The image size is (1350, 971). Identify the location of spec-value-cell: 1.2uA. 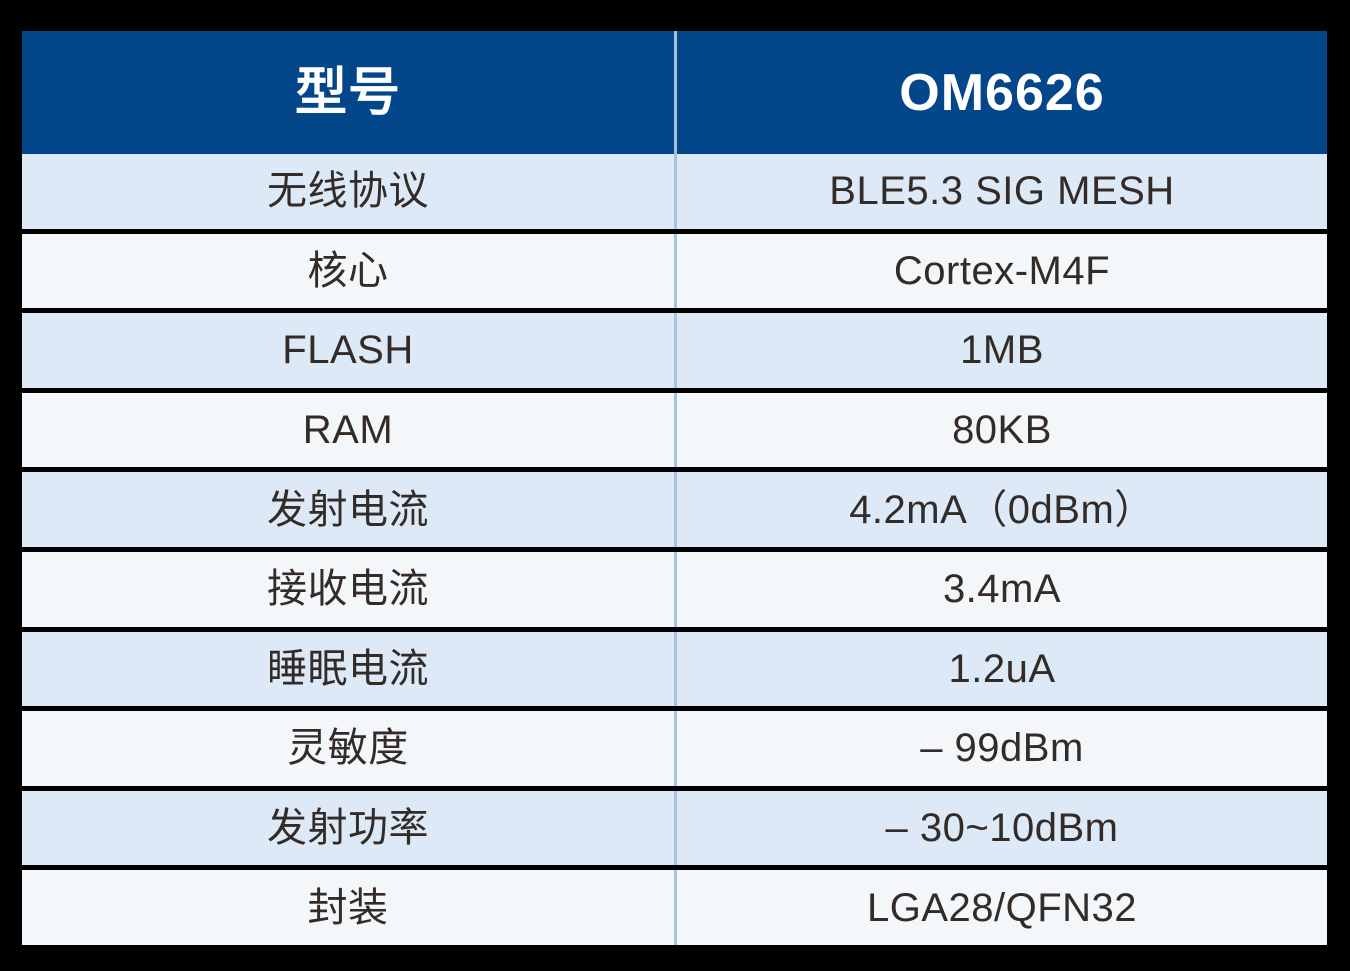
(1002, 668).